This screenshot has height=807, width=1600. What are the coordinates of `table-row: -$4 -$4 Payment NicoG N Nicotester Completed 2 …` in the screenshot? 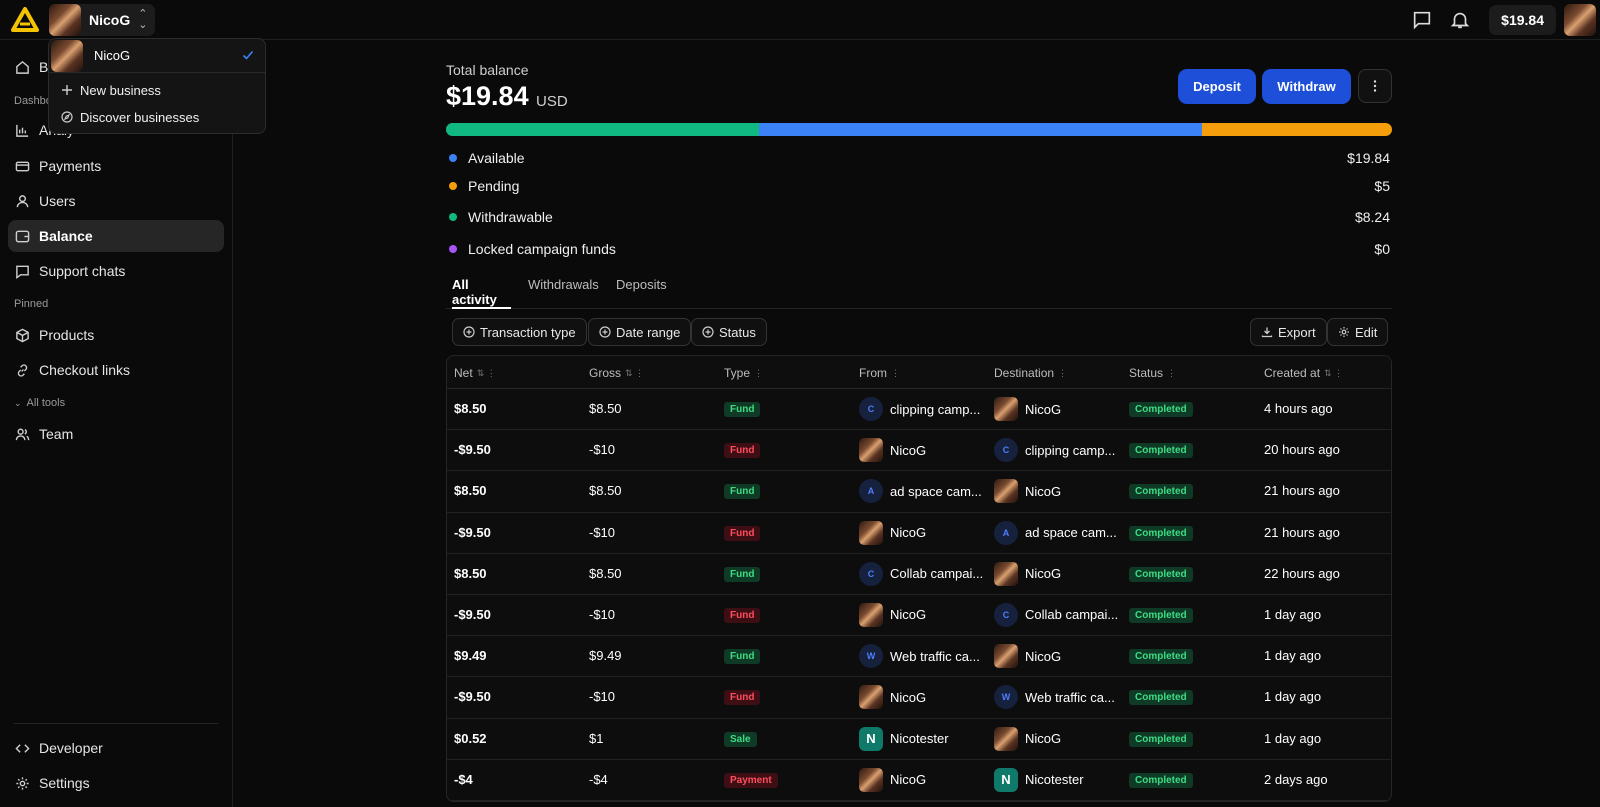 It's located at (919, 780).